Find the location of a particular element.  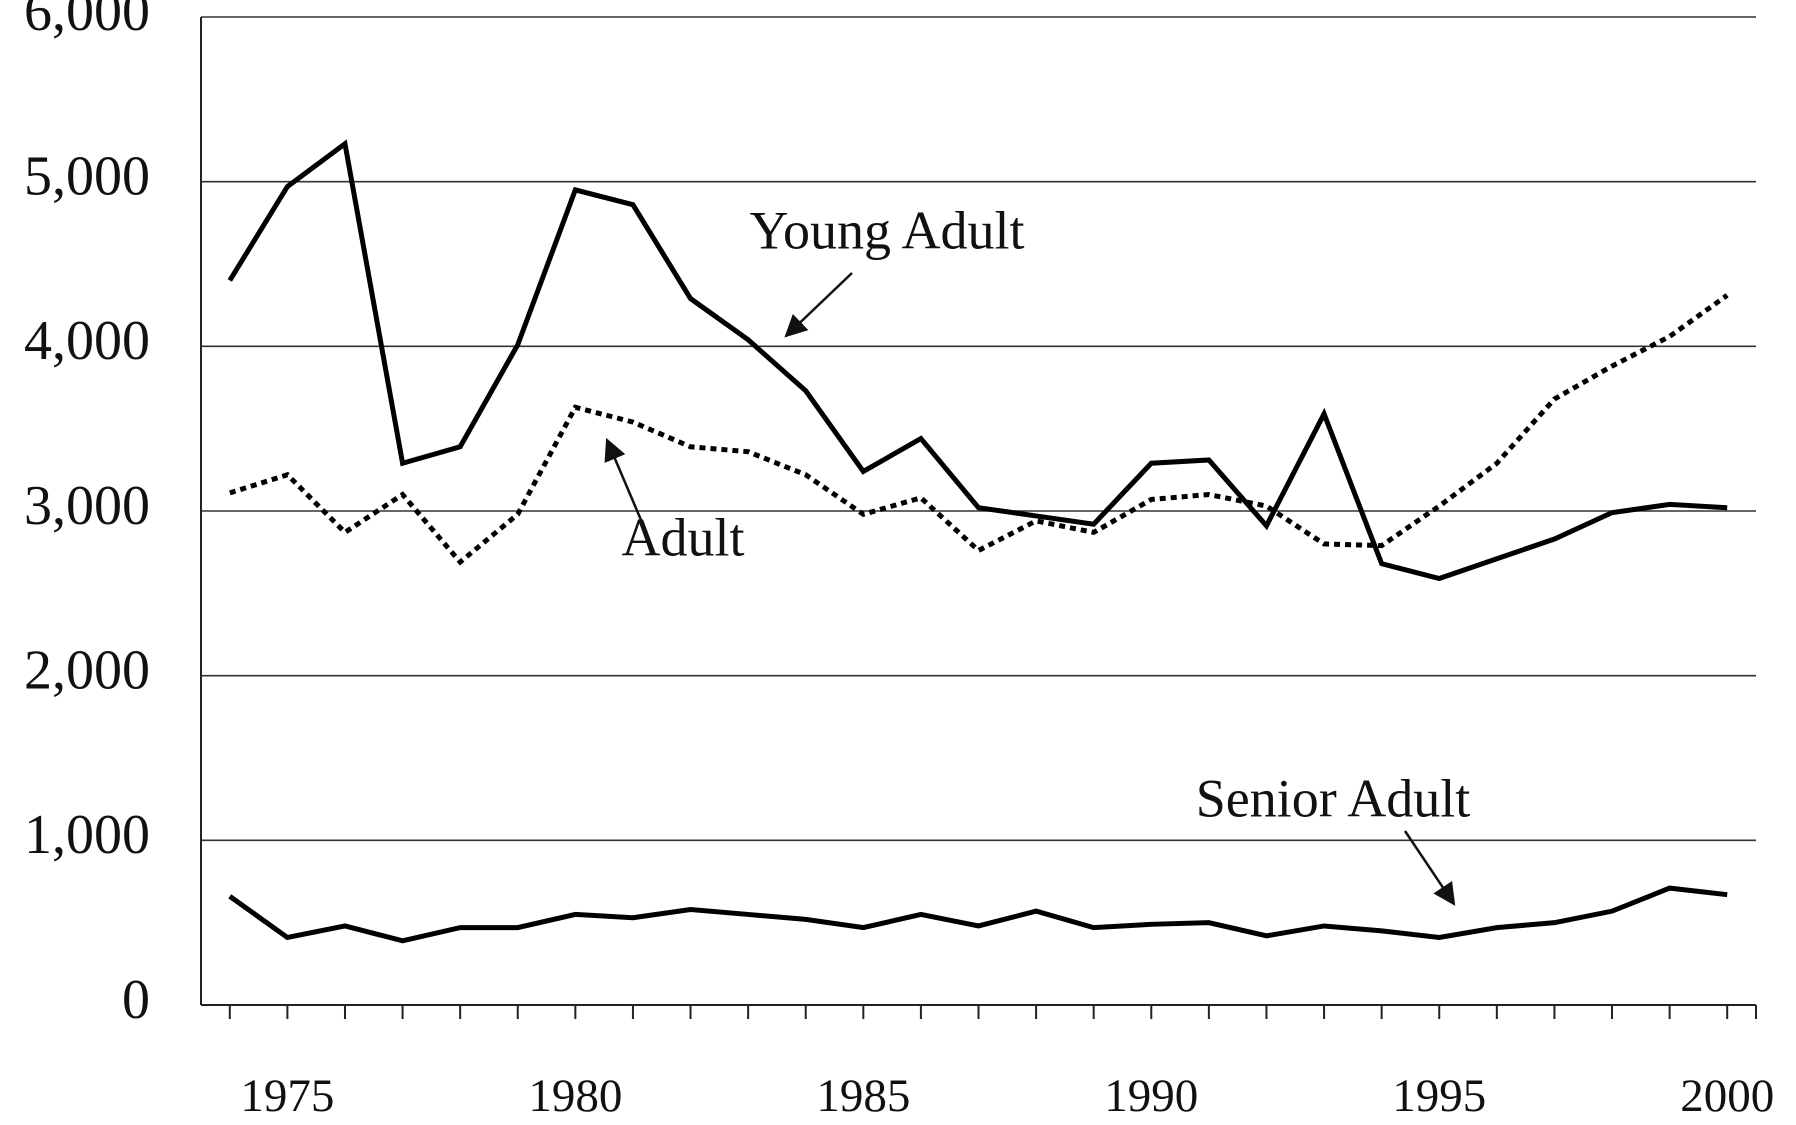

y-tick-label: 0 is located at coordinates (136, 1000).